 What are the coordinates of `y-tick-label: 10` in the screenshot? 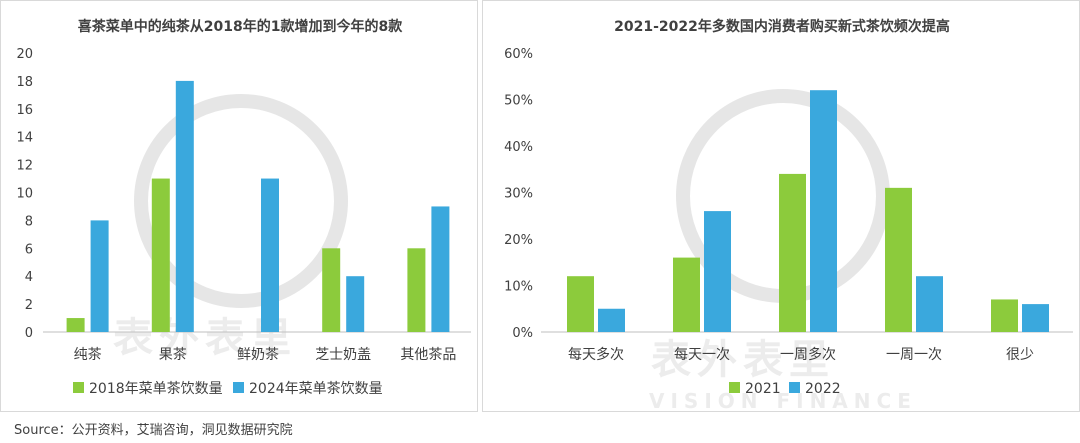 It's located at (24, 194).